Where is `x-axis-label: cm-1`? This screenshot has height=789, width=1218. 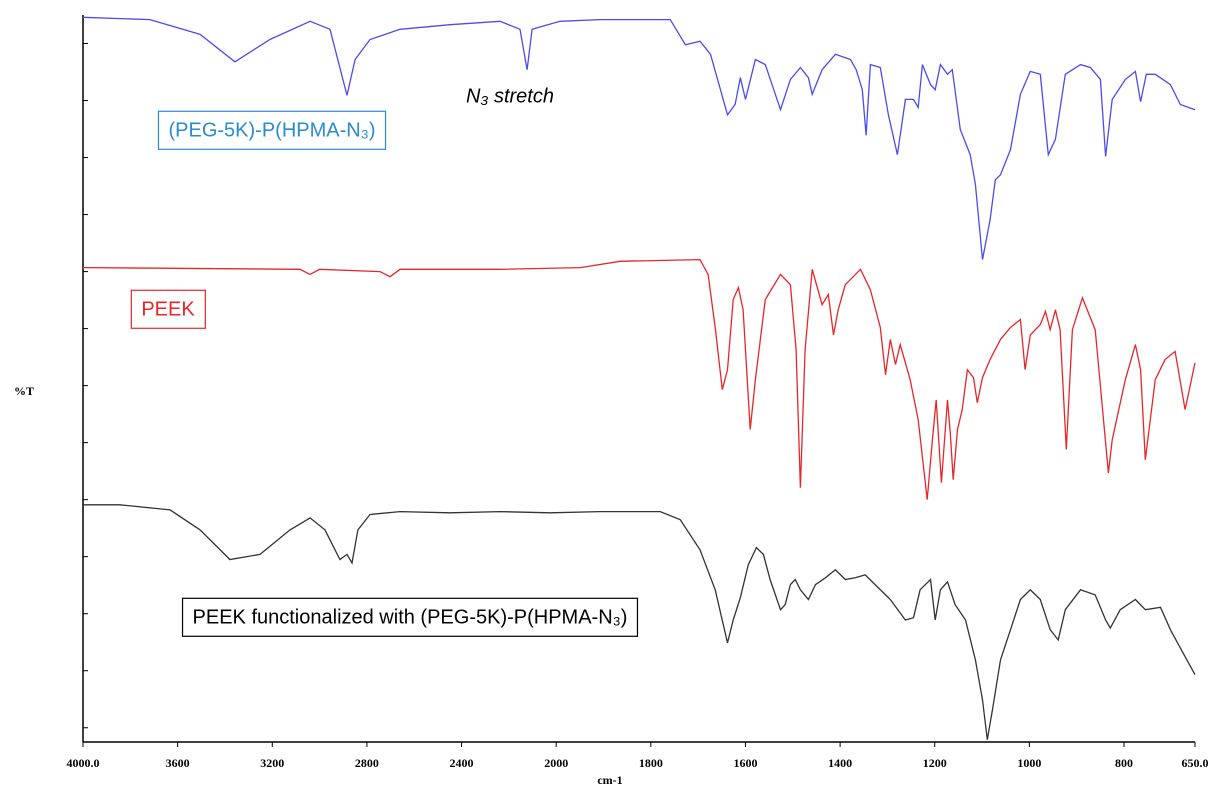
x-axis-label: cm-1 is located at coordinates (609, 780).